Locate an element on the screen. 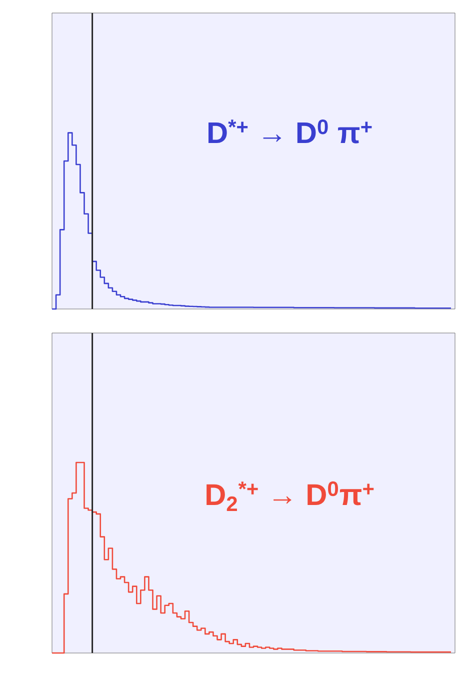 The image size is (470, 684). annotation: D$_{2}$$^{*+}$ → D$^{0}$π$^{+}$ is located at coordinates (290, 496).